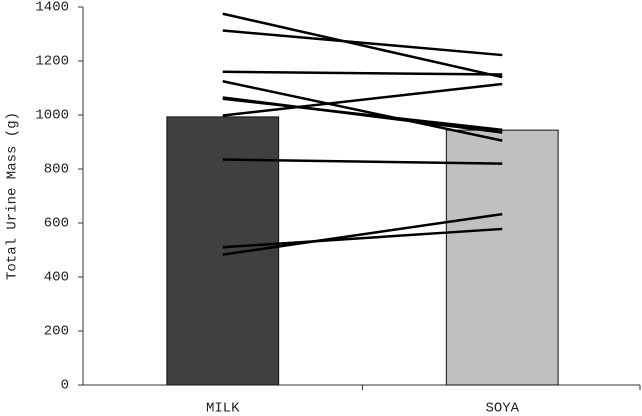 The width and height of the screenshot is (642, 416). I want to click on y-tick-label: 1400, so click(52, 8).